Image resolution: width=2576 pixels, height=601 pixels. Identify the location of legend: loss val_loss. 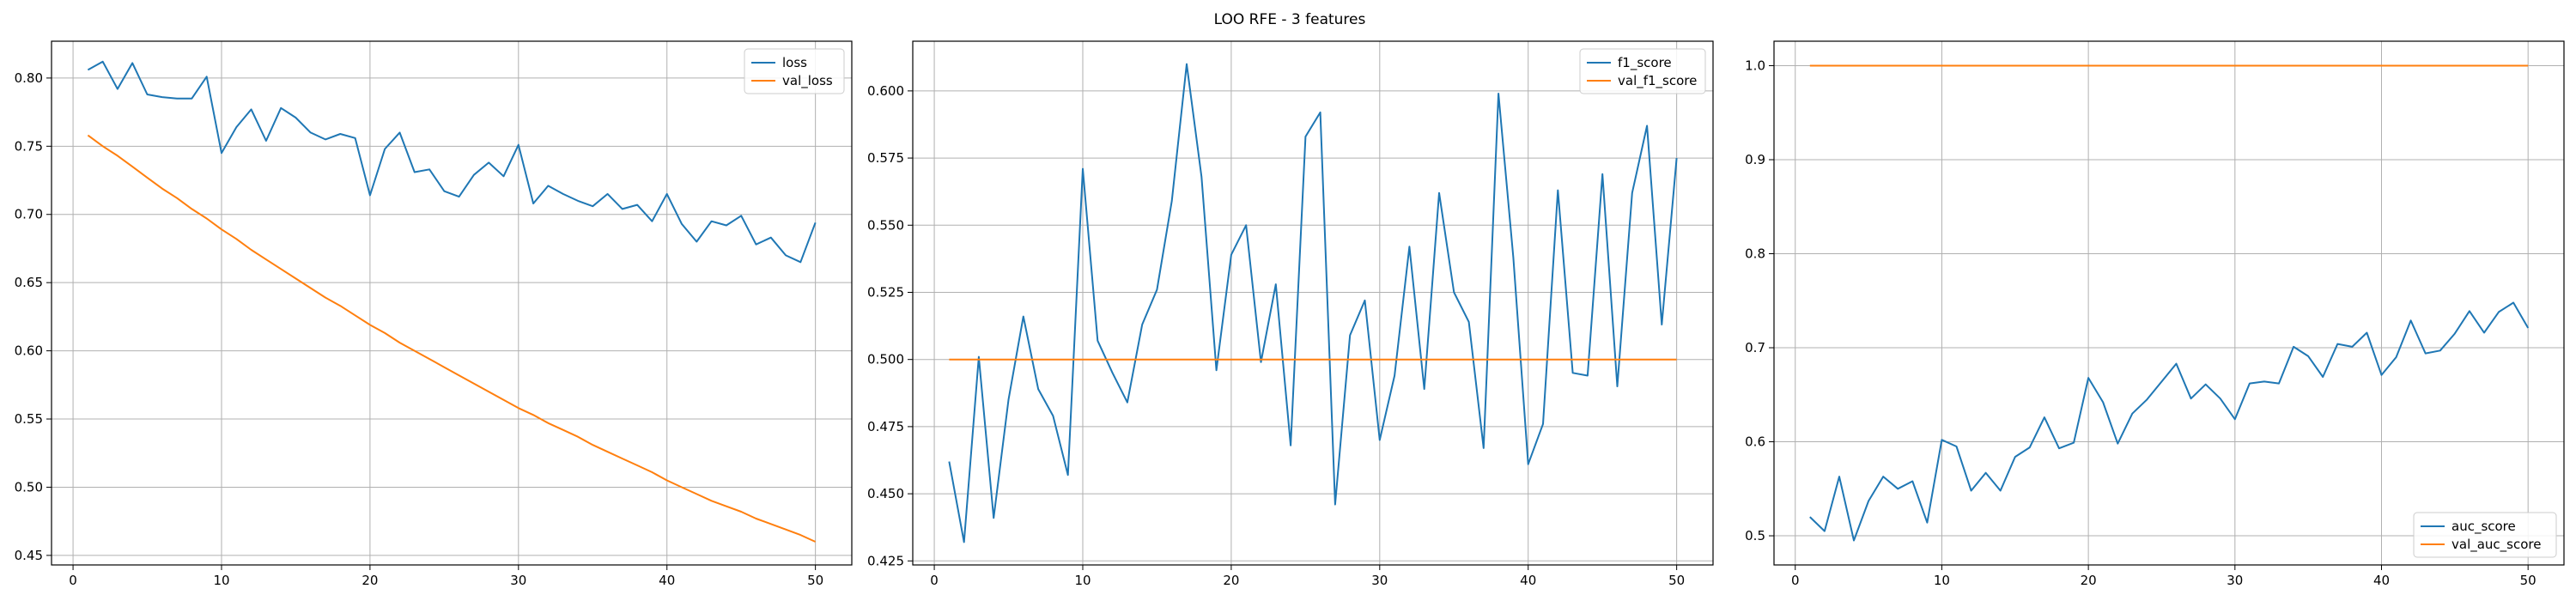
(794, 71).